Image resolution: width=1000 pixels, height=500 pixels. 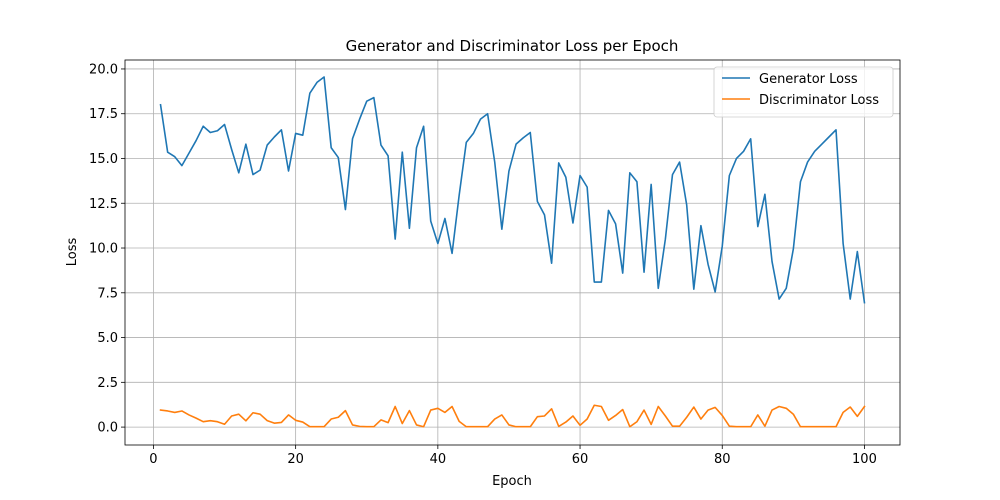 I want to click on series-line-discriminator-loss, so click(x=512, y=416).